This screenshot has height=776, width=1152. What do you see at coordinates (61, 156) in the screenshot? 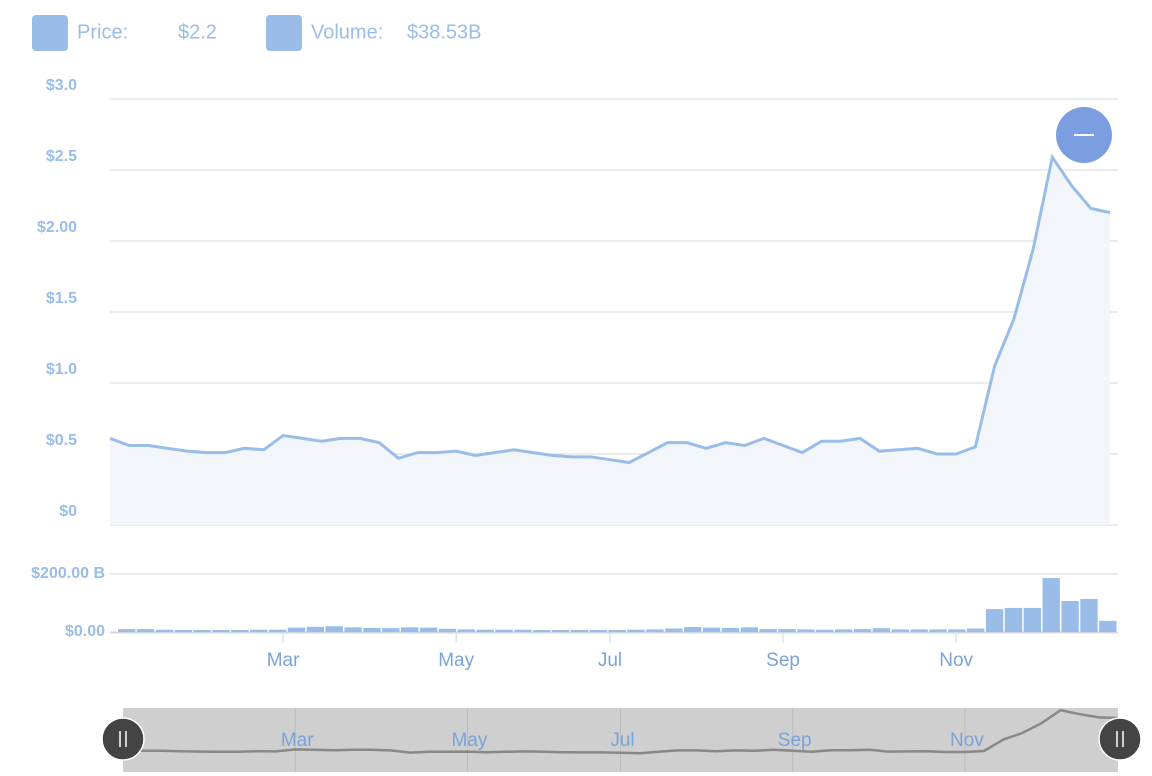
I see `y-tick-label: $2.5` at bounding box center [61, 156].